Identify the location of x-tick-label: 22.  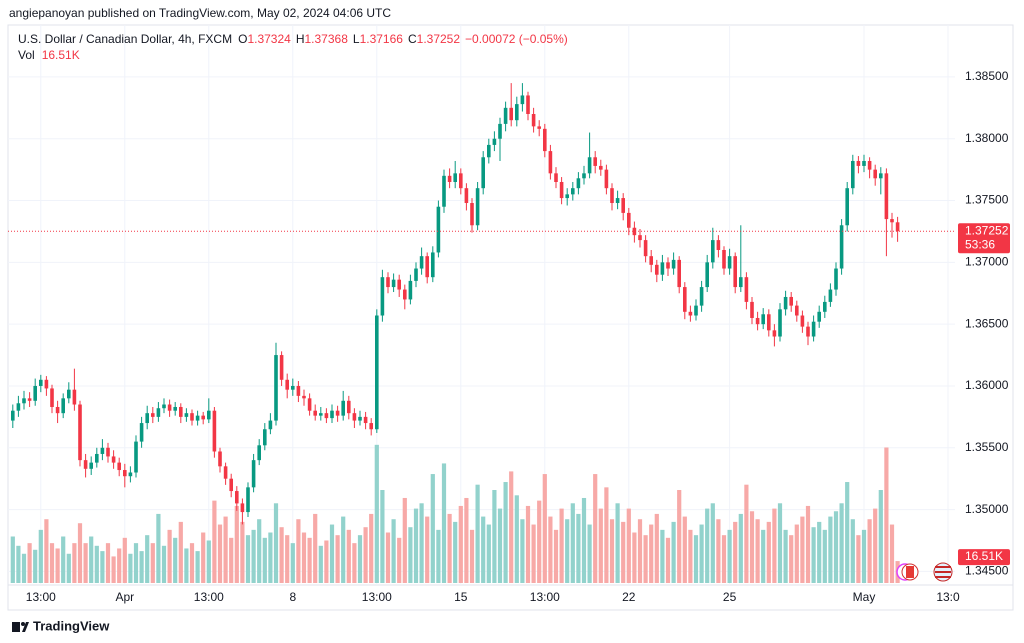
(629, 597).